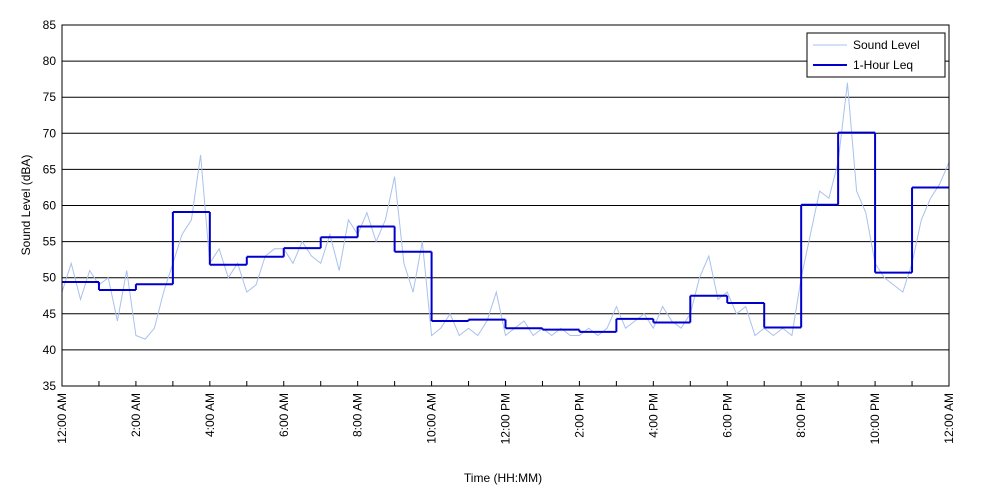 The height and width of the screenshot is (500, 1000). Describe the element at coordinates (50, 169) in the screenshot. I see `y-tick-label: 65` at that location.